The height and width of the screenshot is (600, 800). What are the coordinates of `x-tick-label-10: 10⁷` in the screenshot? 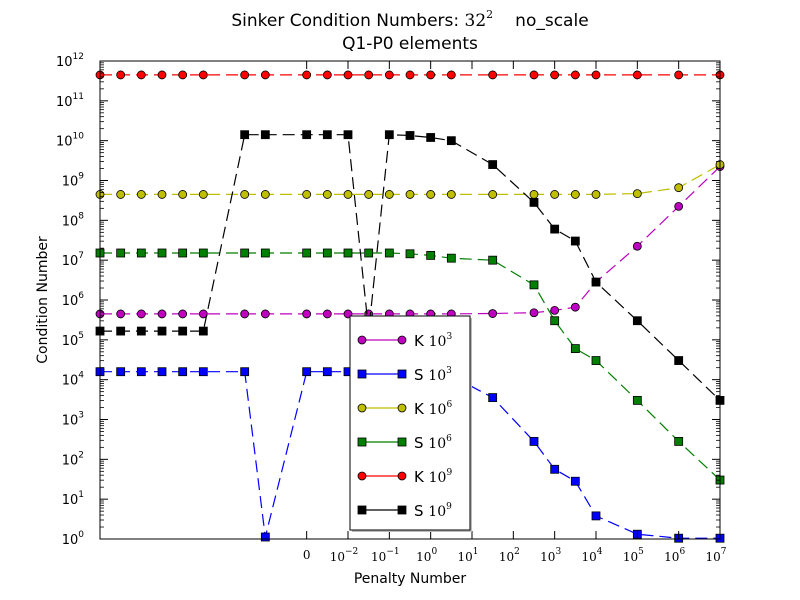 It's located at (715, 555).